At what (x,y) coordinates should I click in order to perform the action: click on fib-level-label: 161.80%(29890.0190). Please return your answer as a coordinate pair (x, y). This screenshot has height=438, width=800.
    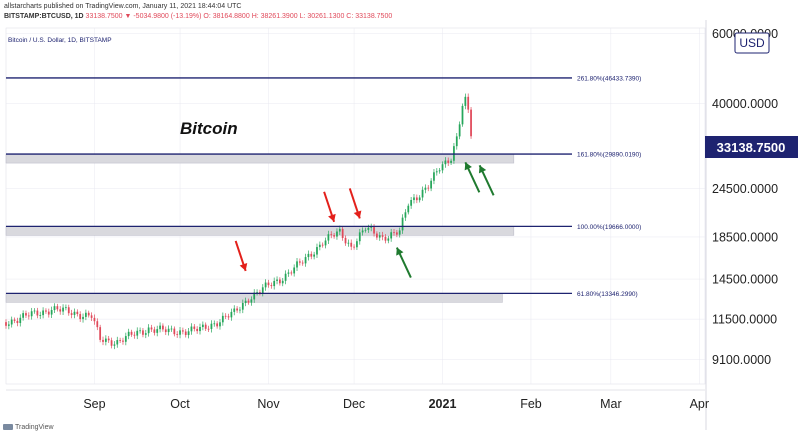
    Looking at the image, I should click on (609, 155).